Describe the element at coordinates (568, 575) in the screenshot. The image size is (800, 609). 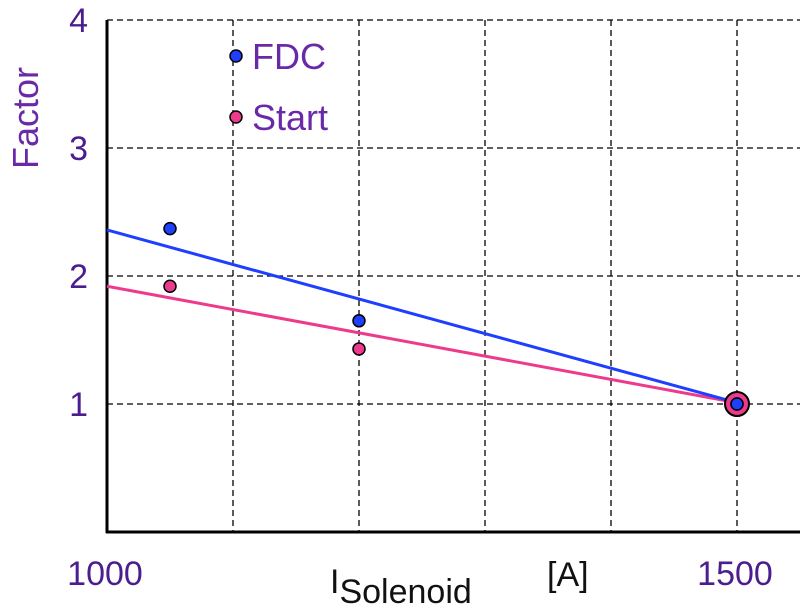
I see `x-axis-unit: [A]` at that location.